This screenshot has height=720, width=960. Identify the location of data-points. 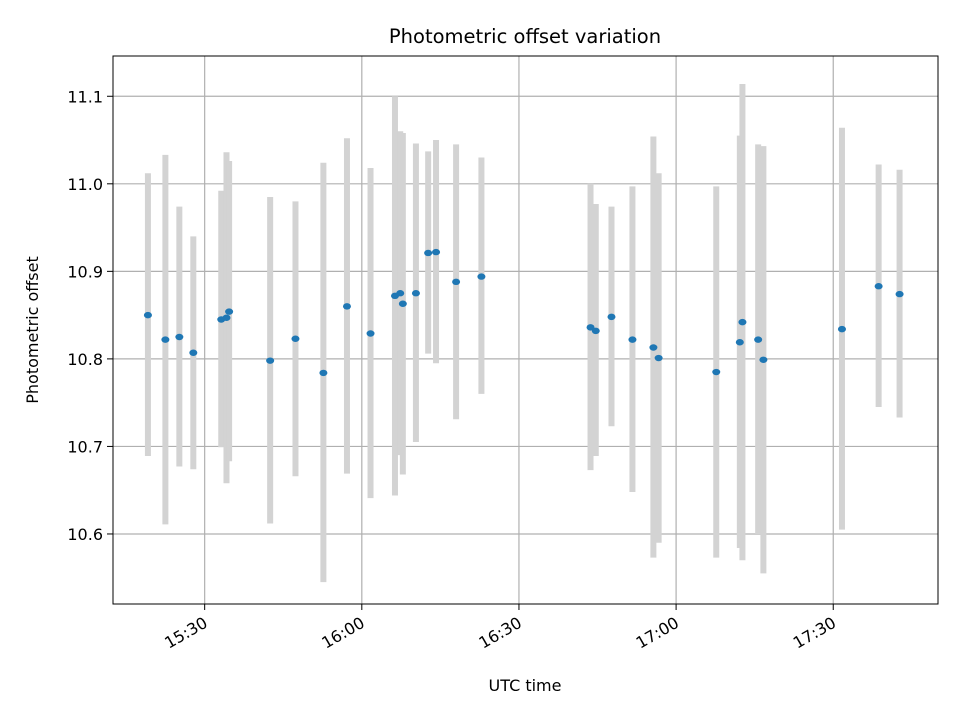
(523, 312).